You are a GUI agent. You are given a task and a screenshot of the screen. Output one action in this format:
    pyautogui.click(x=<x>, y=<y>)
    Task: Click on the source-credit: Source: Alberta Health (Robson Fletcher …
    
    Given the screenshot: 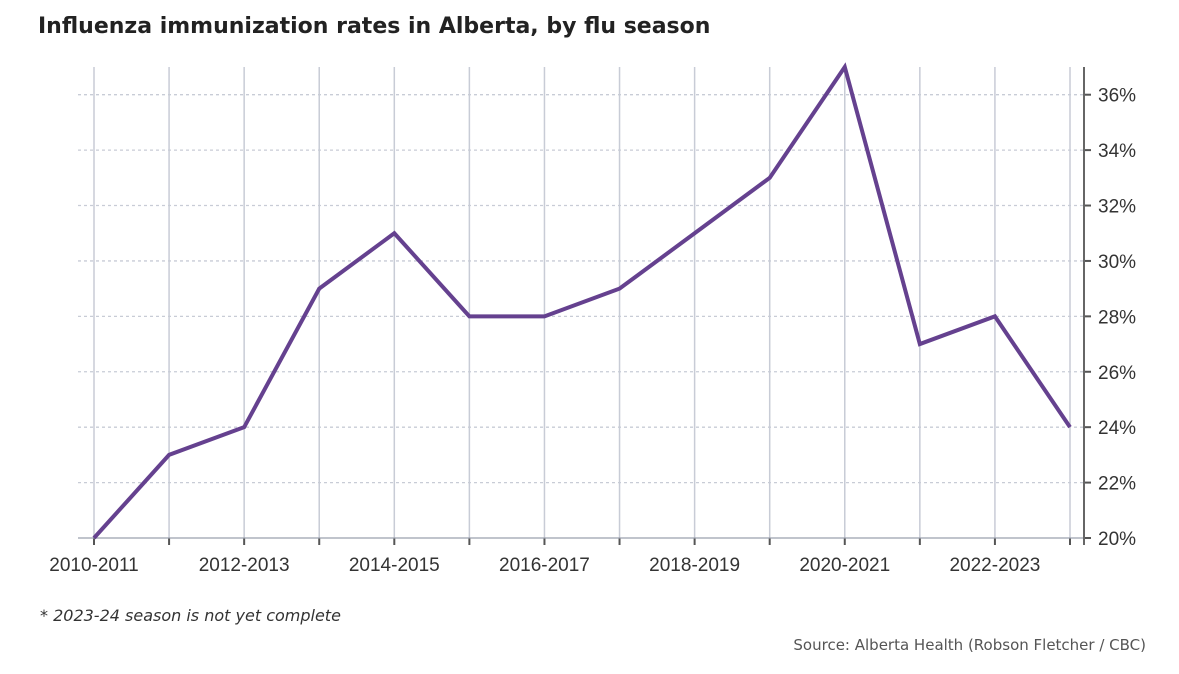 What is the action you would take?
    pyautogui.click(x=969, y=645)
    